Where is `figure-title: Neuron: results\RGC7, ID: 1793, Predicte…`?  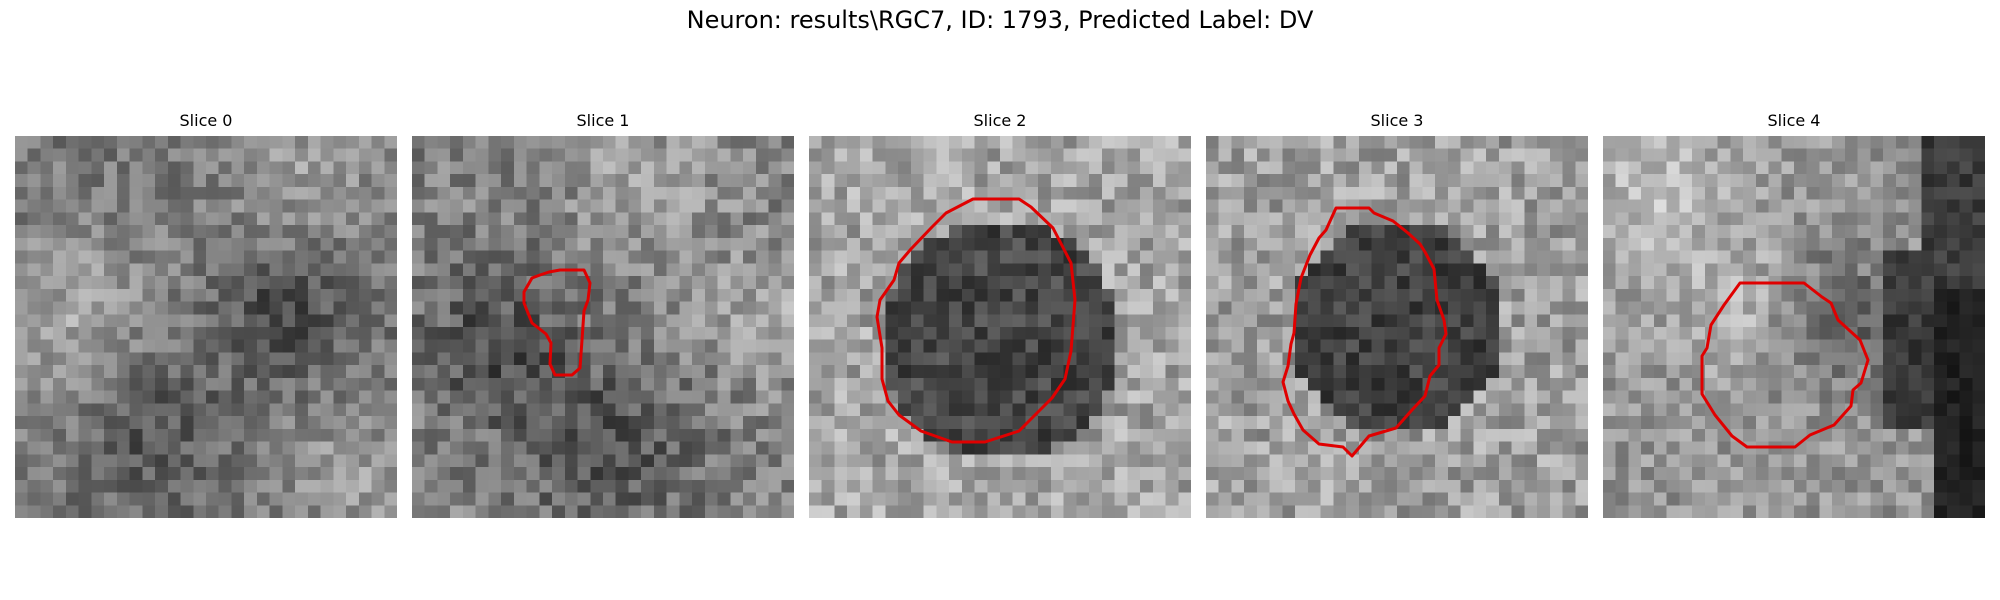
figure-title: Neuron: results\RGC7, ID: 1793, Predicte… is located at coordinates (1000, 20).